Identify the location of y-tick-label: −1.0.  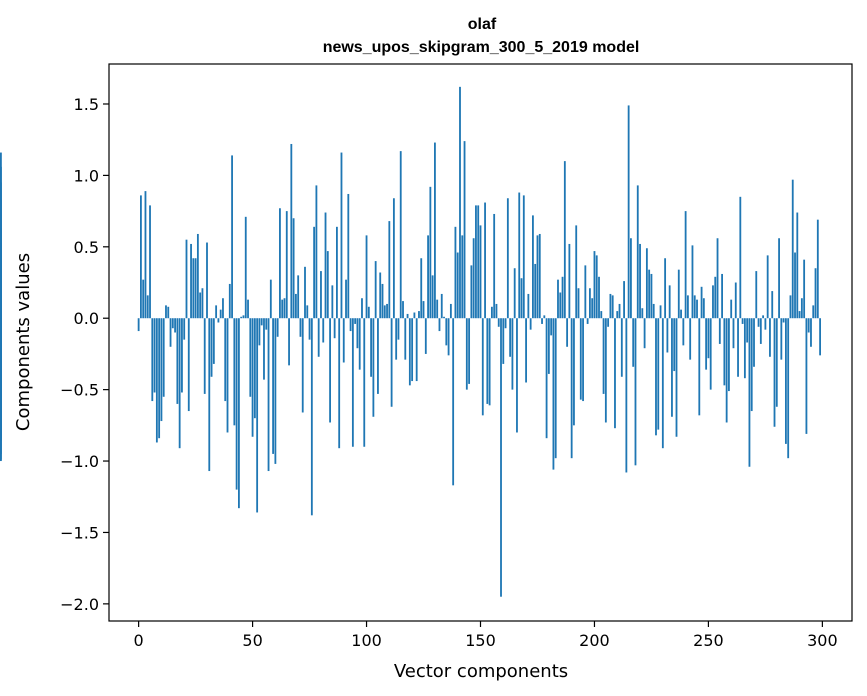
(79, 461).